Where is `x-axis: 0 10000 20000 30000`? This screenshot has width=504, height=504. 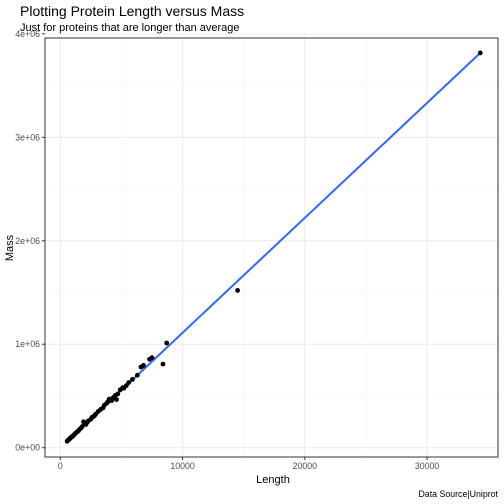 x-axis: 0 10000 20000 30000 is located at coordinates (249, 464).